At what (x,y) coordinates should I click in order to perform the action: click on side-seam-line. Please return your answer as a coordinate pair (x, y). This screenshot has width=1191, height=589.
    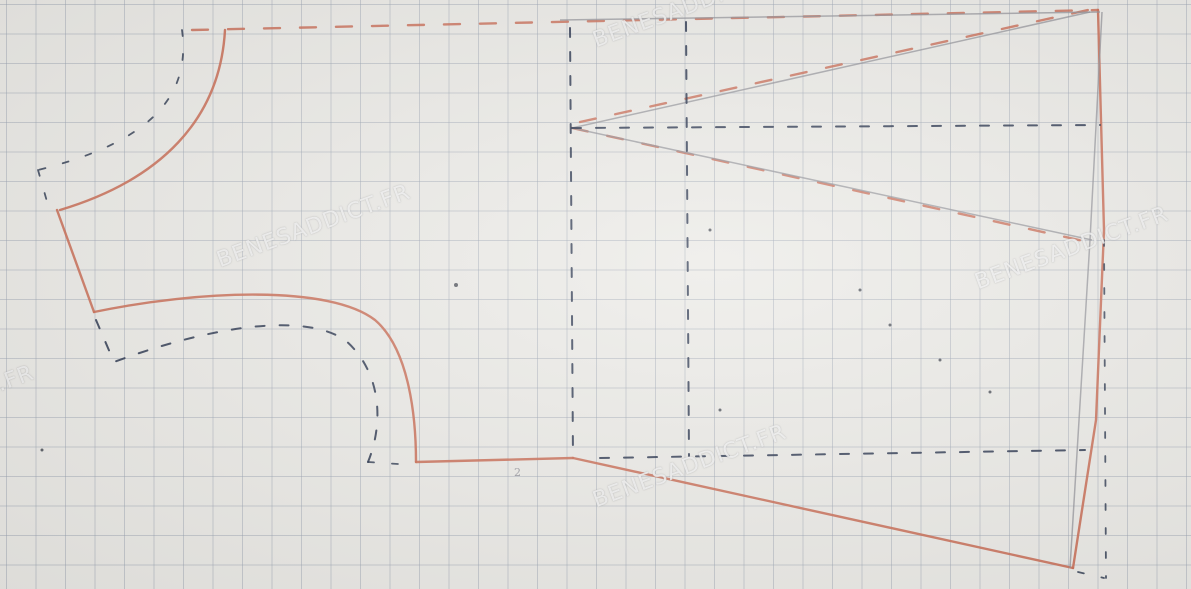
    Looking at the image, I should click on (494, 460).